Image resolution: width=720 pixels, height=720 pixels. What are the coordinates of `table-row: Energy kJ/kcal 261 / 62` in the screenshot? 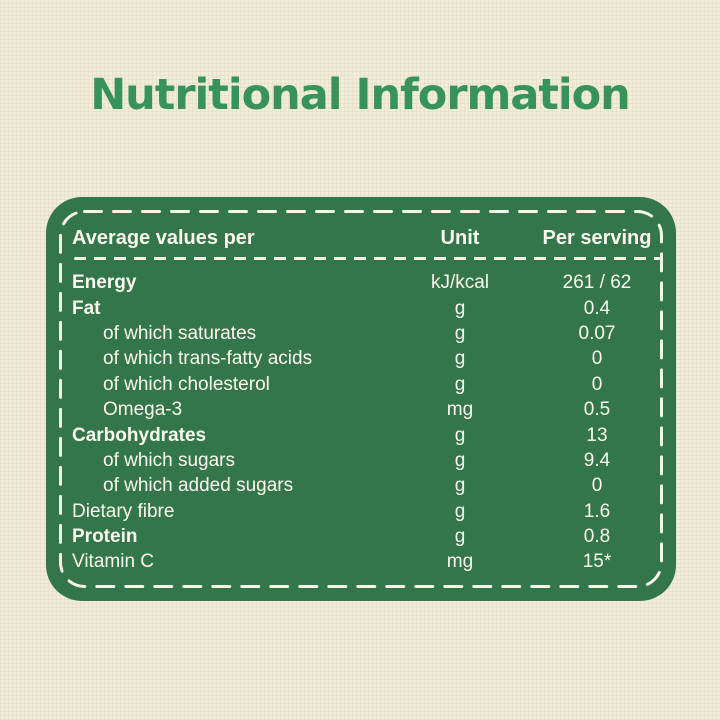 It's located at (368, 282).